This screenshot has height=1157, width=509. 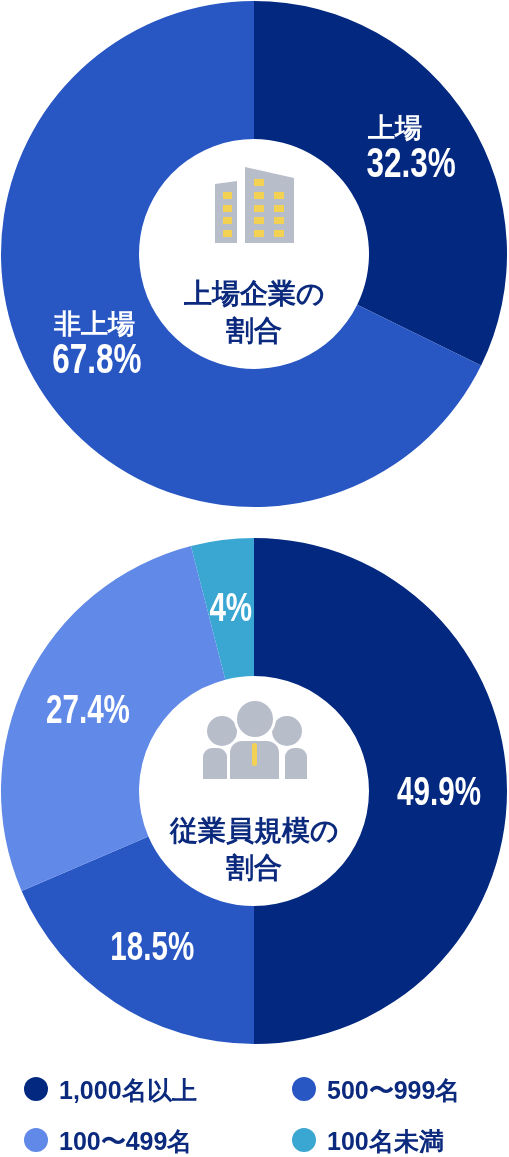 I want to click on data-label: 27.4%, so click(x=87, y=709).